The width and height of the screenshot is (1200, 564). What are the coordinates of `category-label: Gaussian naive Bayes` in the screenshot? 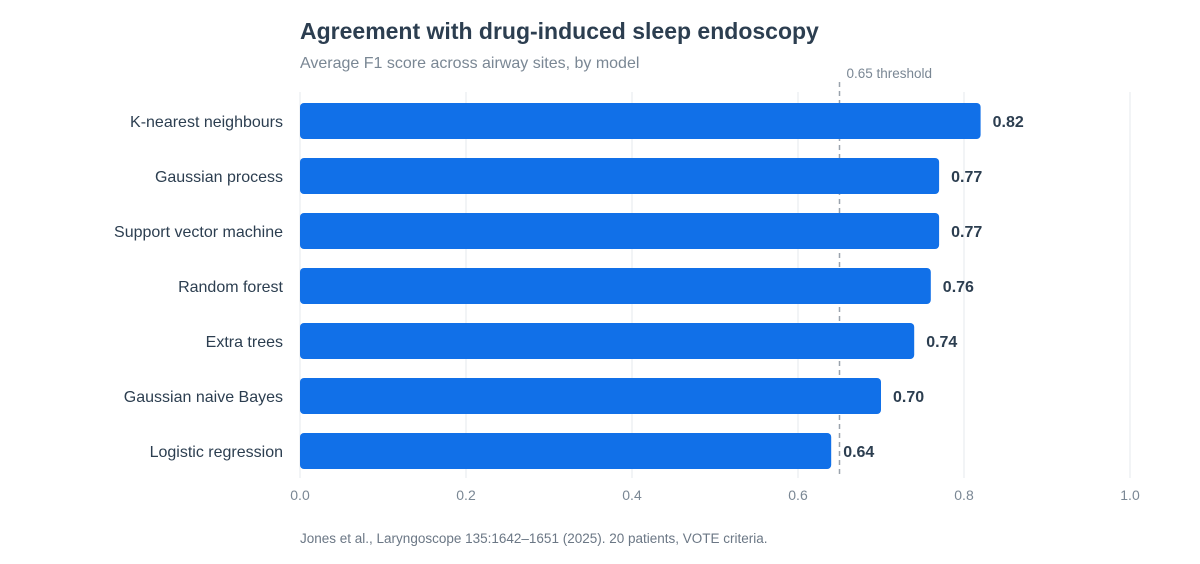 It's located at (203, 397).